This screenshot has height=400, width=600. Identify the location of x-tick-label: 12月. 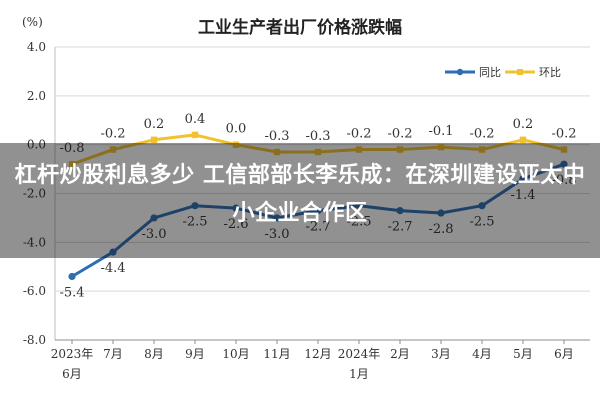
(317, 354).